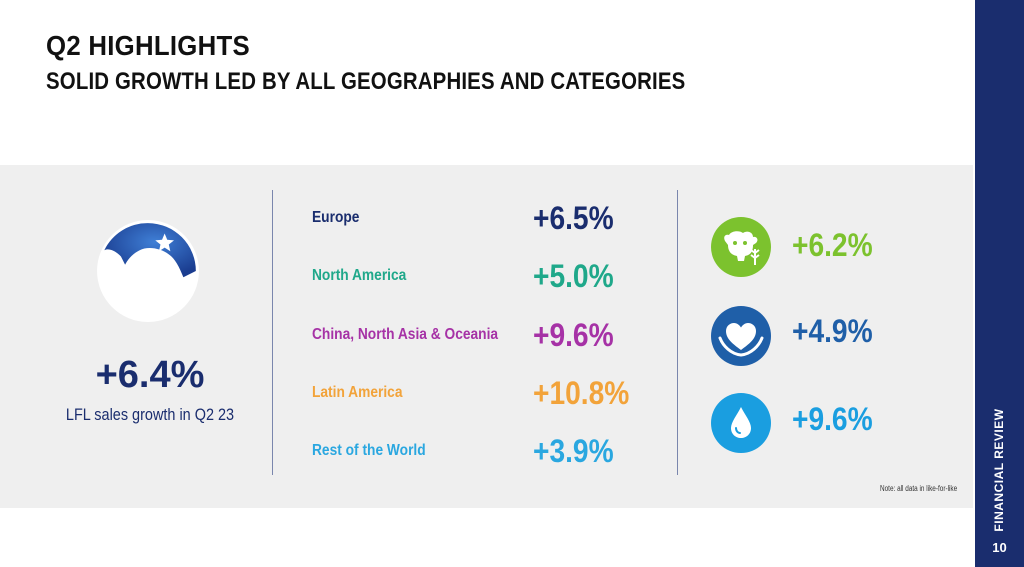 The width and height of the screenshot is (1024, 567). What do you see at coordinates (741, 336) in the screenshot?
I see `heart-hands-icon` at bounding box center [741, 336].